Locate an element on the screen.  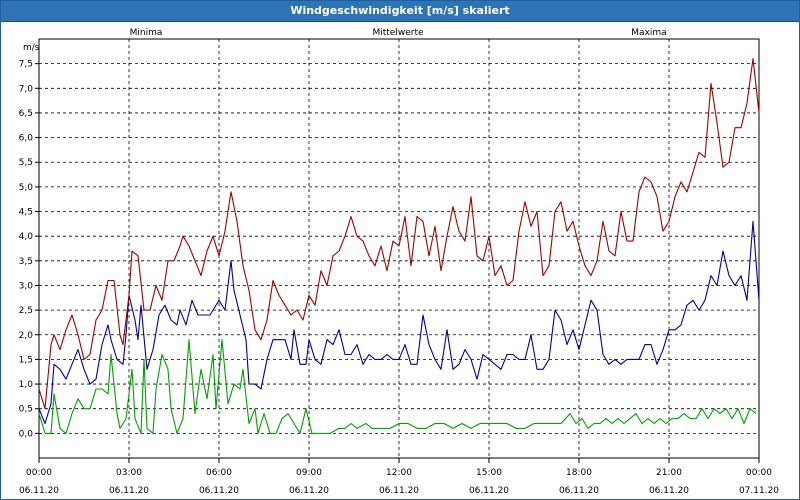
y-tick-label: 3,0 is located at coordinates (26, 286).